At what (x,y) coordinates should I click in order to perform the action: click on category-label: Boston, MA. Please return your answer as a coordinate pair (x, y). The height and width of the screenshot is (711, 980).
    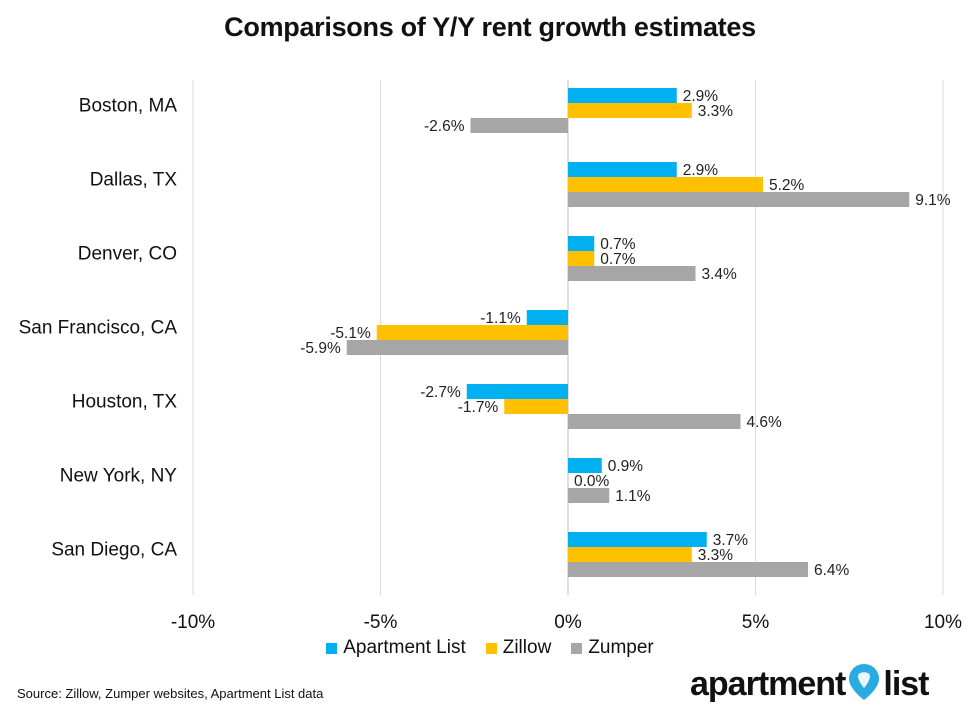
    Looking at the image, I should click on (128, 106).